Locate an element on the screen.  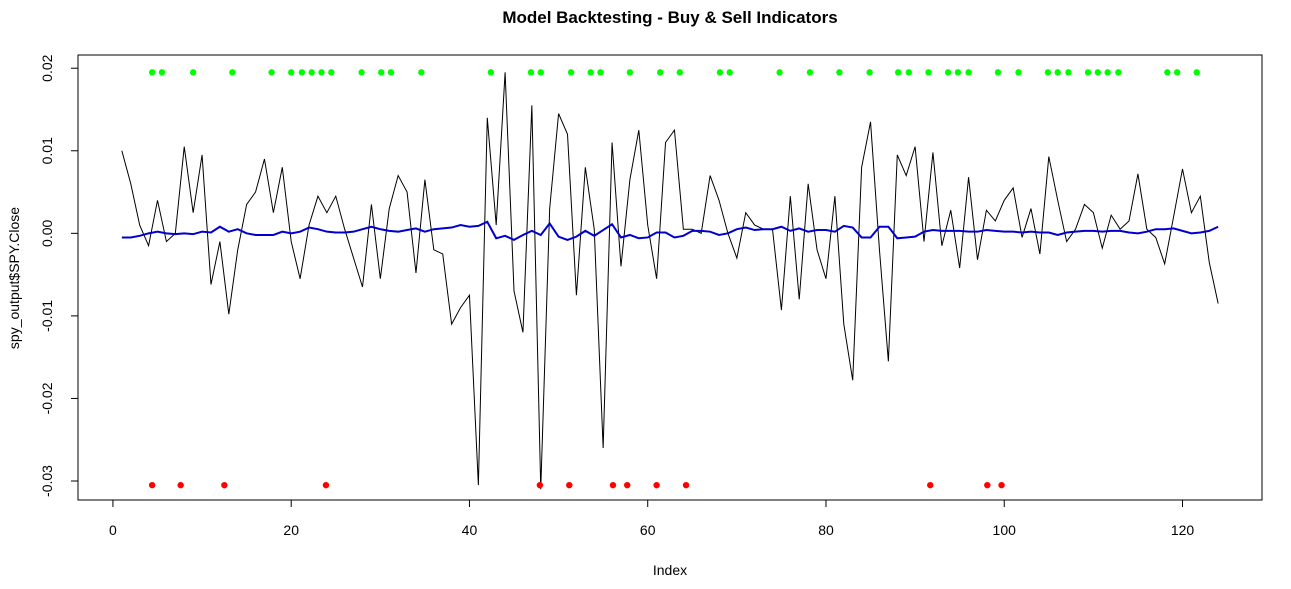
y-tick-label: 0.01 is located at coordinates (47, 150).